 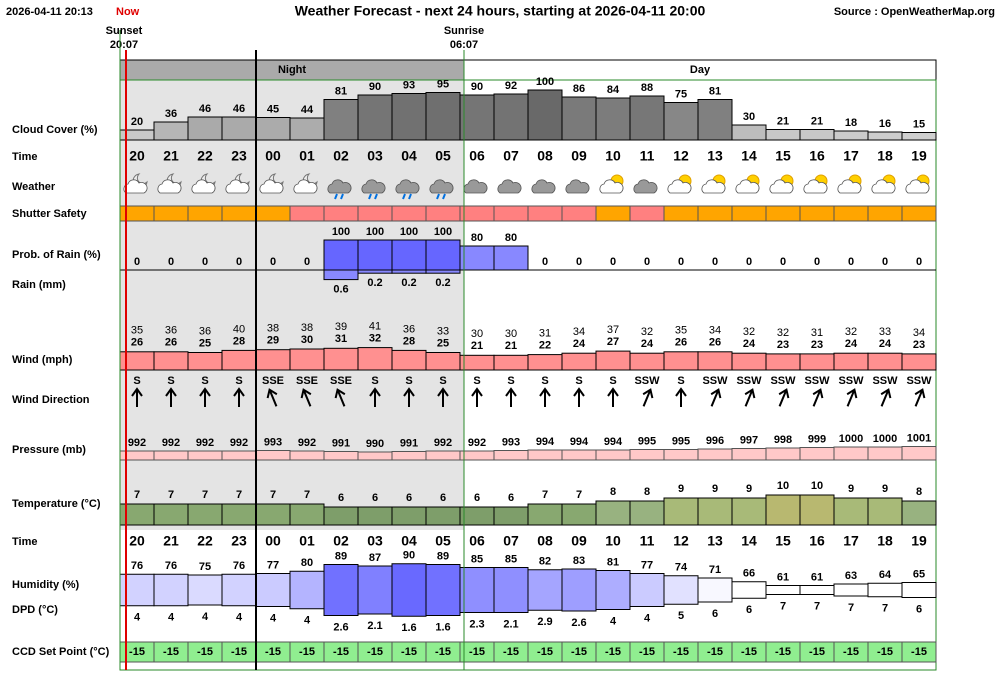 What do you see at coordinates (817, 541) in the screenshot?
I see `time: 16` at bounding box center [817, 541].